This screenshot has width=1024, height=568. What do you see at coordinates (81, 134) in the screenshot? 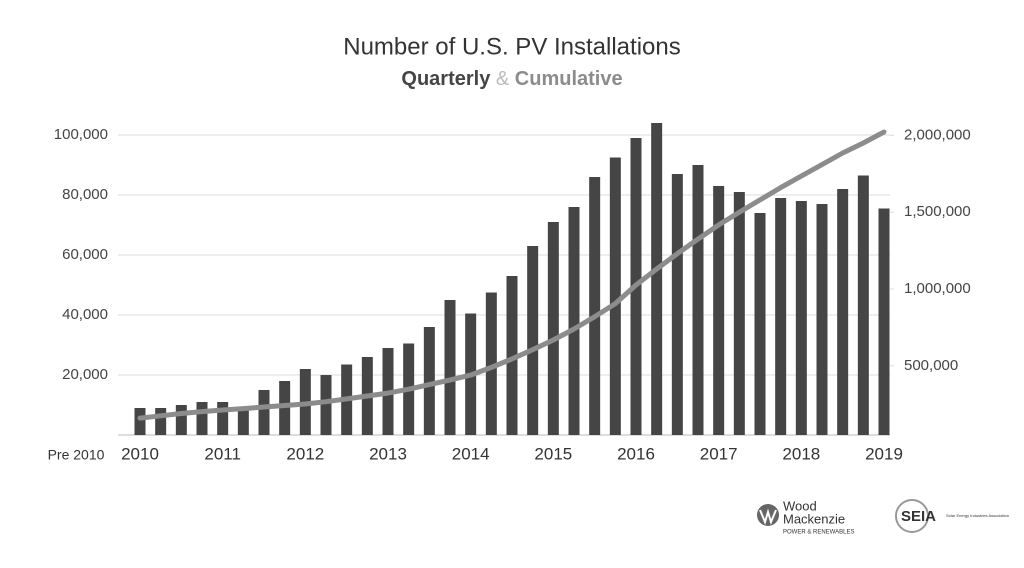
I see `y-tick-label: 100,000` at bounding box center [81, 134].